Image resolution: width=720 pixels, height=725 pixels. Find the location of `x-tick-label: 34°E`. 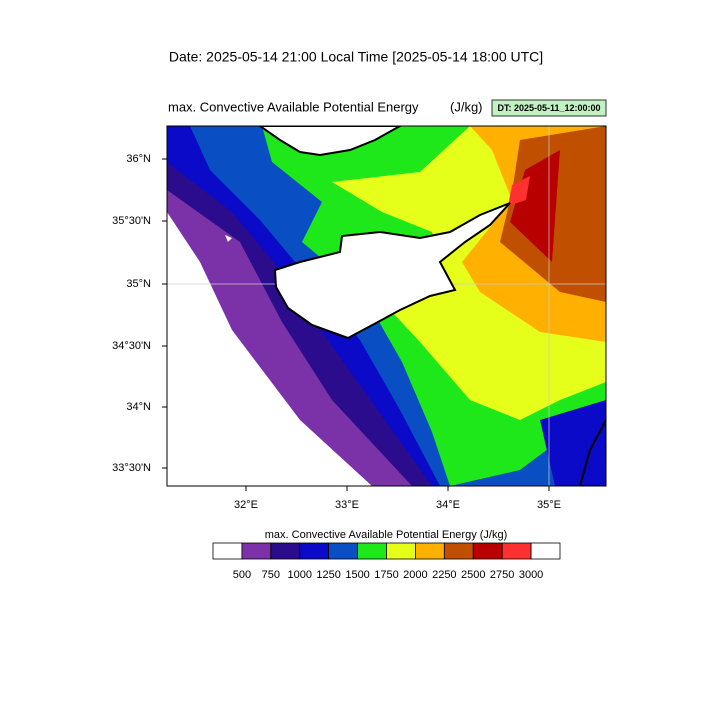

x-tick-label: 34°E is located at coordinates (448, 505).